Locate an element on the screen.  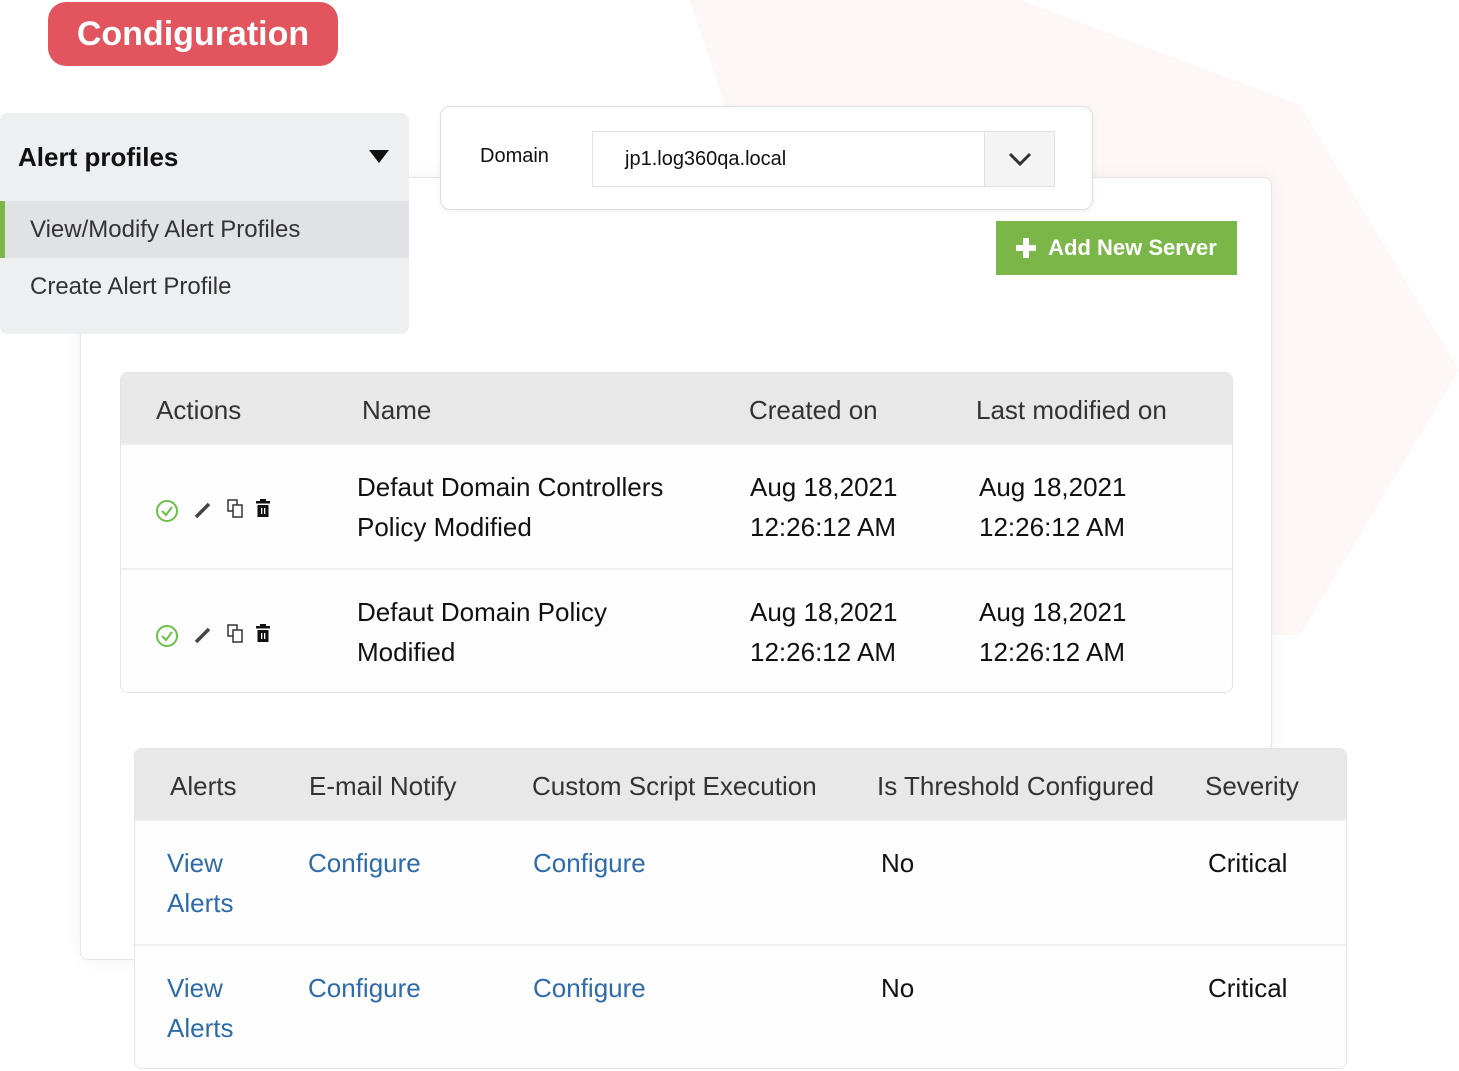
profile-name: Defaut Domain Policy Modified is located at coordinates (482, 632).